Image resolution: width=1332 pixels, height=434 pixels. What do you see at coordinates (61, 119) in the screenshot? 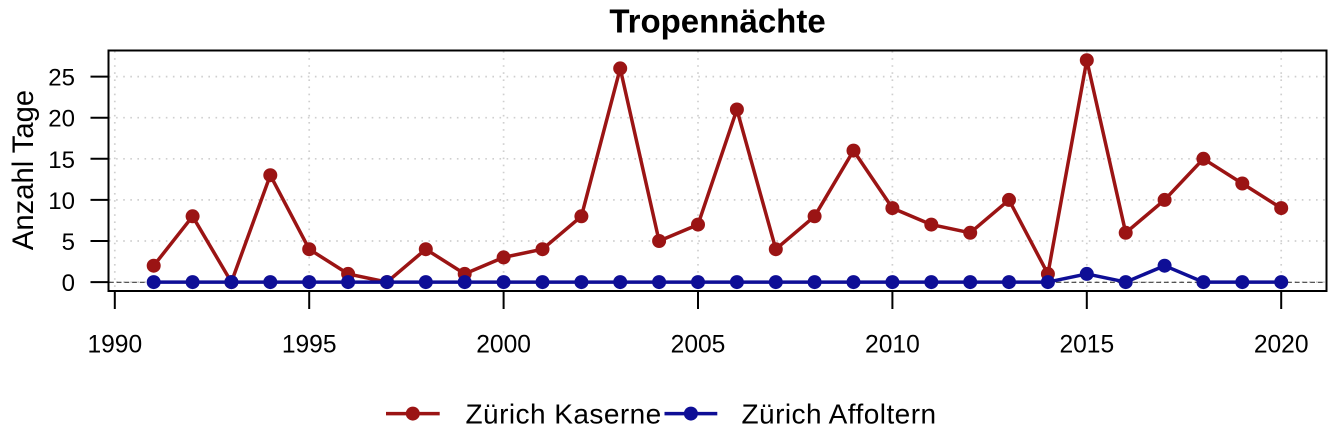
I see `svg-text: 20` at bounding box center [61, 119].